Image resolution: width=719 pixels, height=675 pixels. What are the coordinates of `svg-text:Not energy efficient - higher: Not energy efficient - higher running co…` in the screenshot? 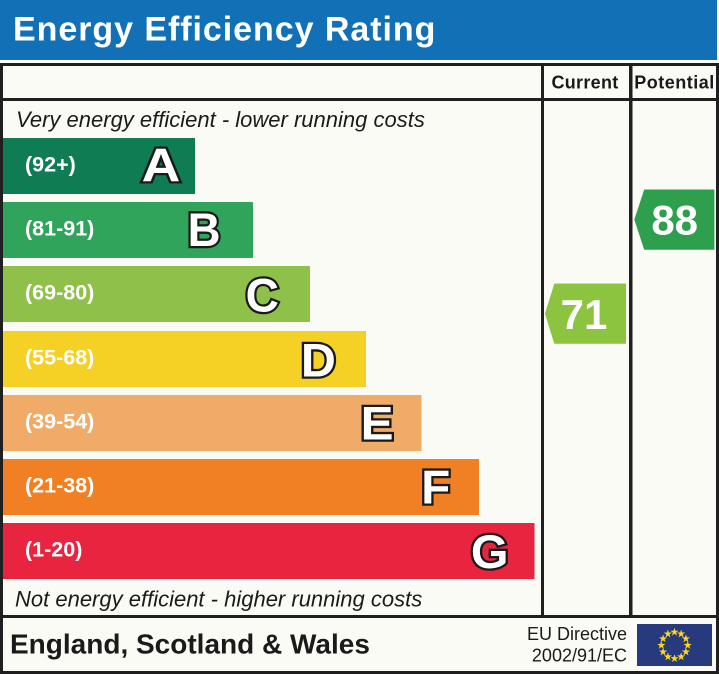 It's located at (218, 599).